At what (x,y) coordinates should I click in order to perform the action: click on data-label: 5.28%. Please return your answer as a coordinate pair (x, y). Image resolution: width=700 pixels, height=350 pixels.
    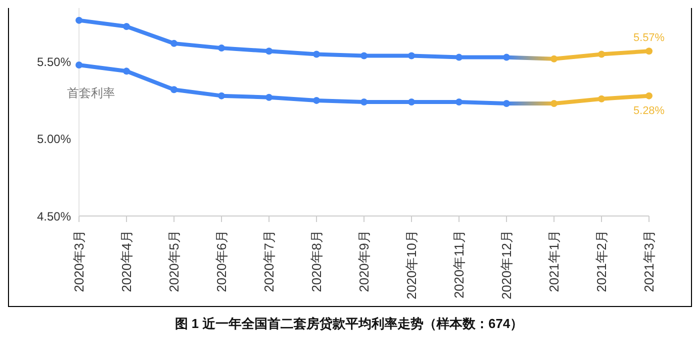
    Looking at the image, I should click on (649, 110).